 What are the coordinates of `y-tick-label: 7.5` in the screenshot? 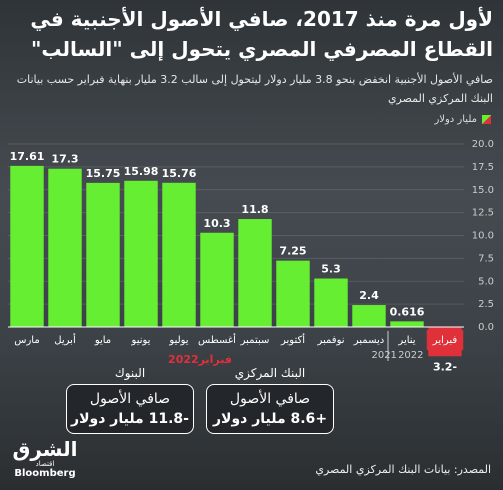 It's located at (486, 258).